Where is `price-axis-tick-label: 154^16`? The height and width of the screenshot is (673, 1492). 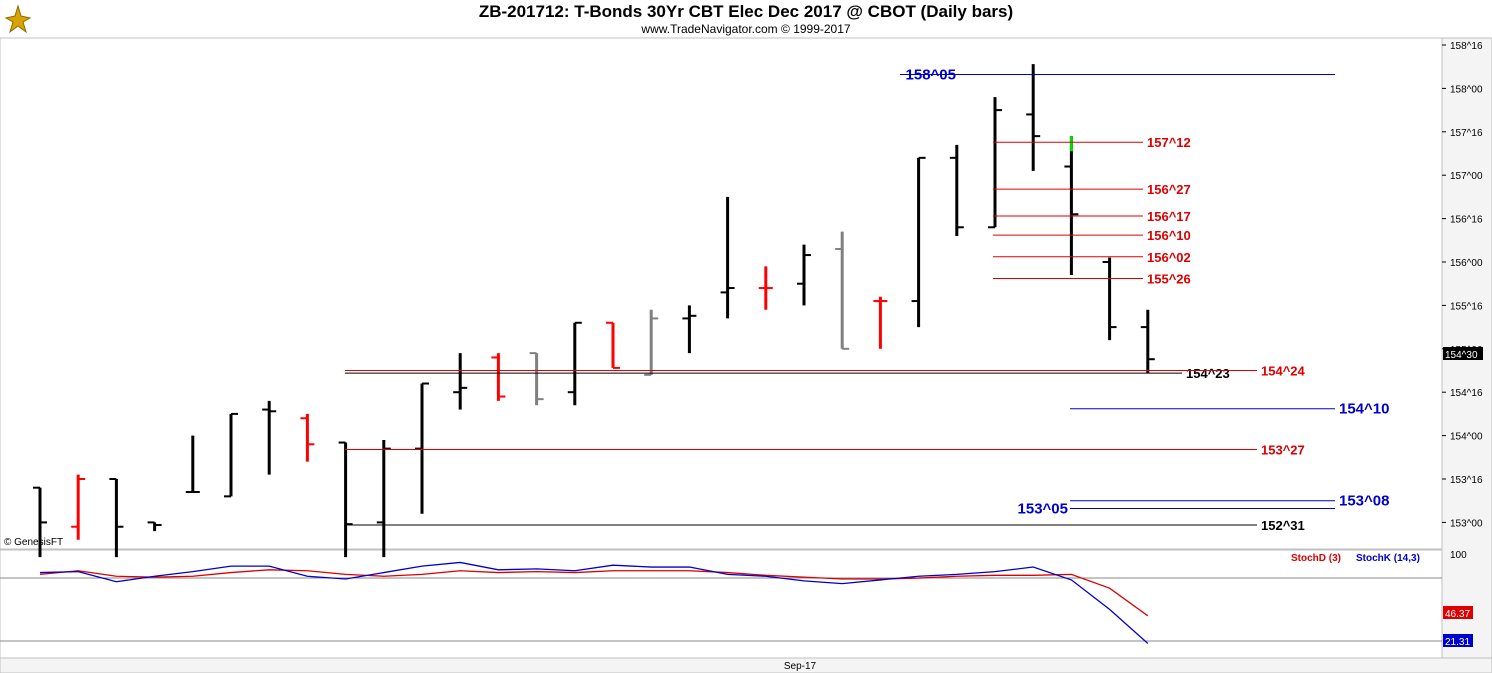 price-axis-tick-label: 154^16 is located at coordinates (1466, 393).